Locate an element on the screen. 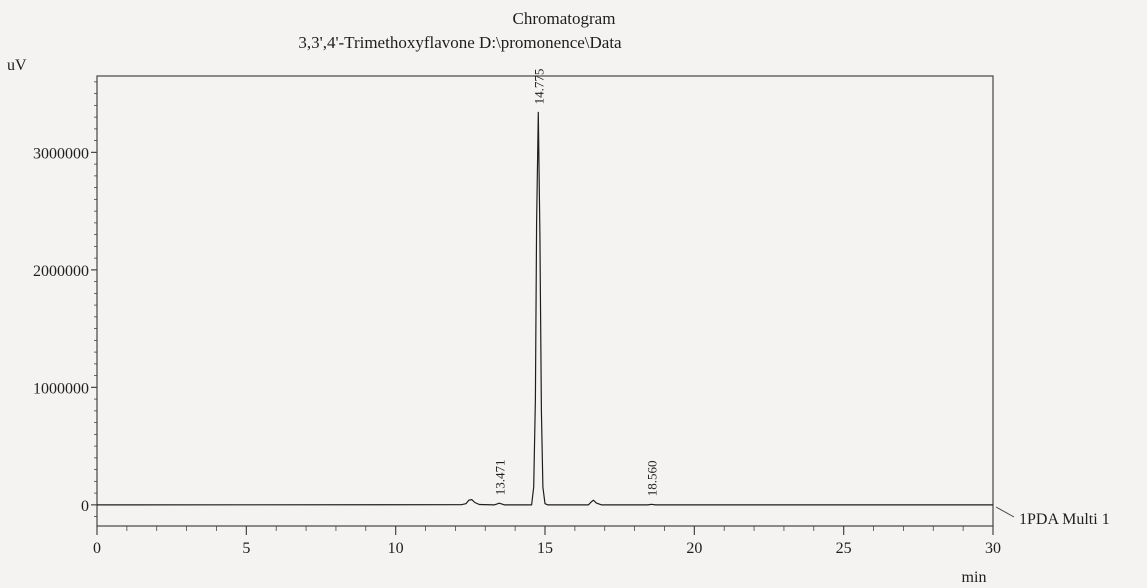 The height and width of the screenshot is (588, 1147). y-tick-label-3: 3000000 is located at coordinates (61, 153).